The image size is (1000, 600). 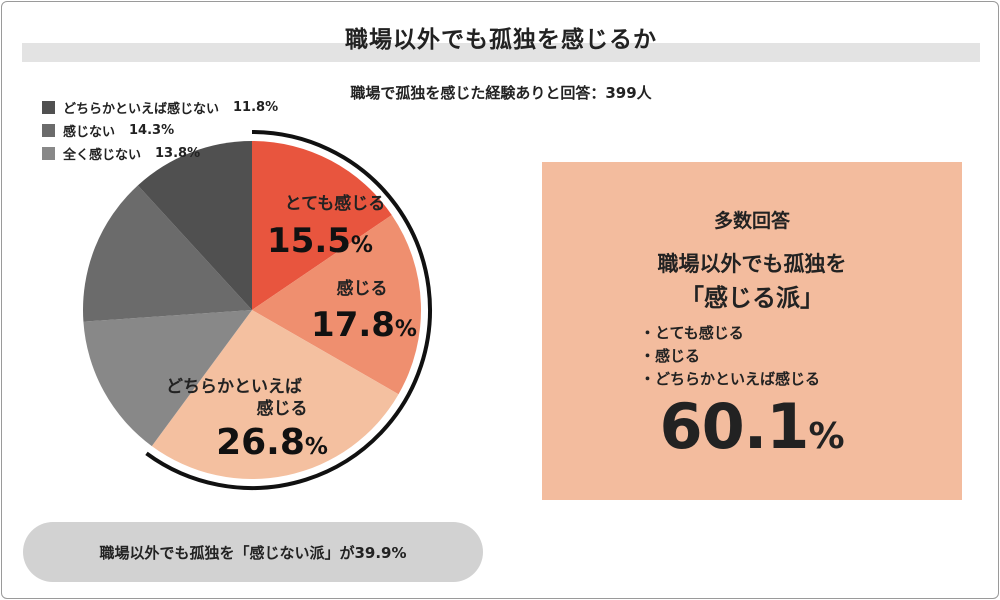 I want to click on legend-label: 感じない, so click(x=89, y=132).